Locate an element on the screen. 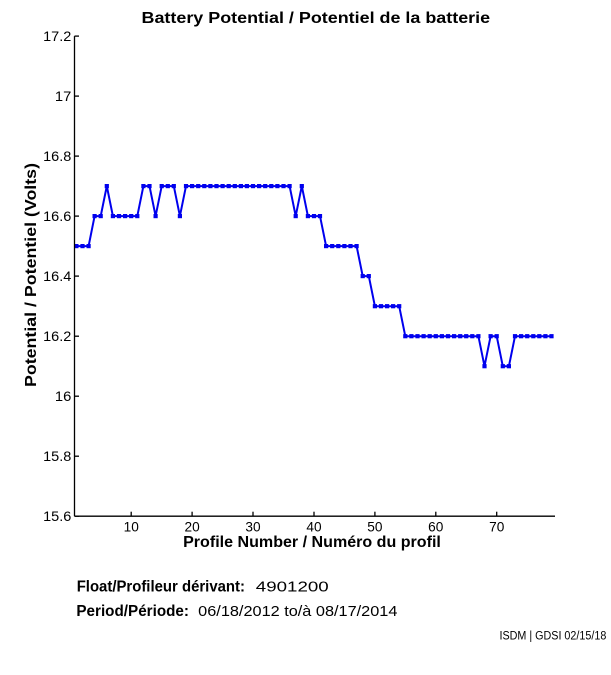  svg-text: 16.6 is located at coordinates (57, 216).